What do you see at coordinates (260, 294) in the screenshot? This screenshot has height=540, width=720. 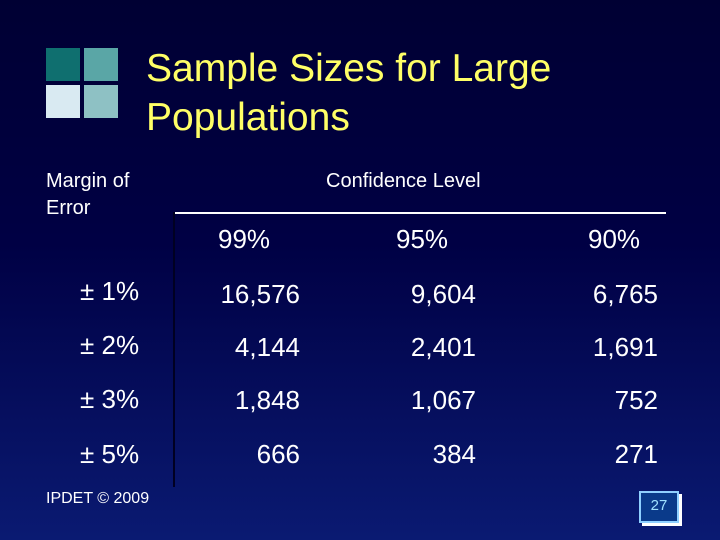 I see `table-cell: 16,576` at bounding box center [260, 294].